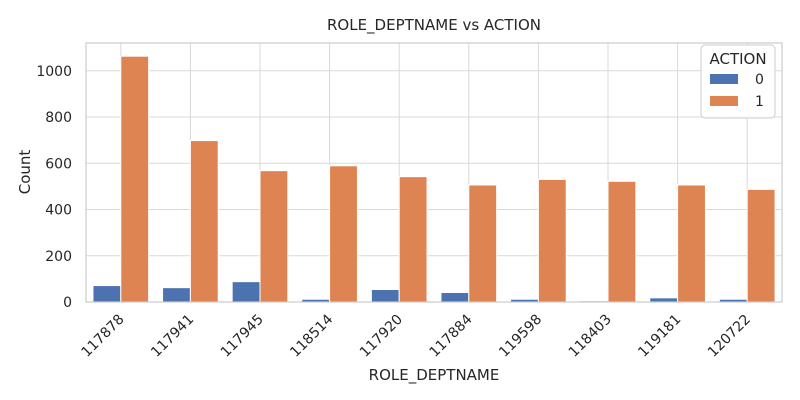 This screenshot has width=800, height=400. I want to click on y-tick-label: 200, so click(58, 257).